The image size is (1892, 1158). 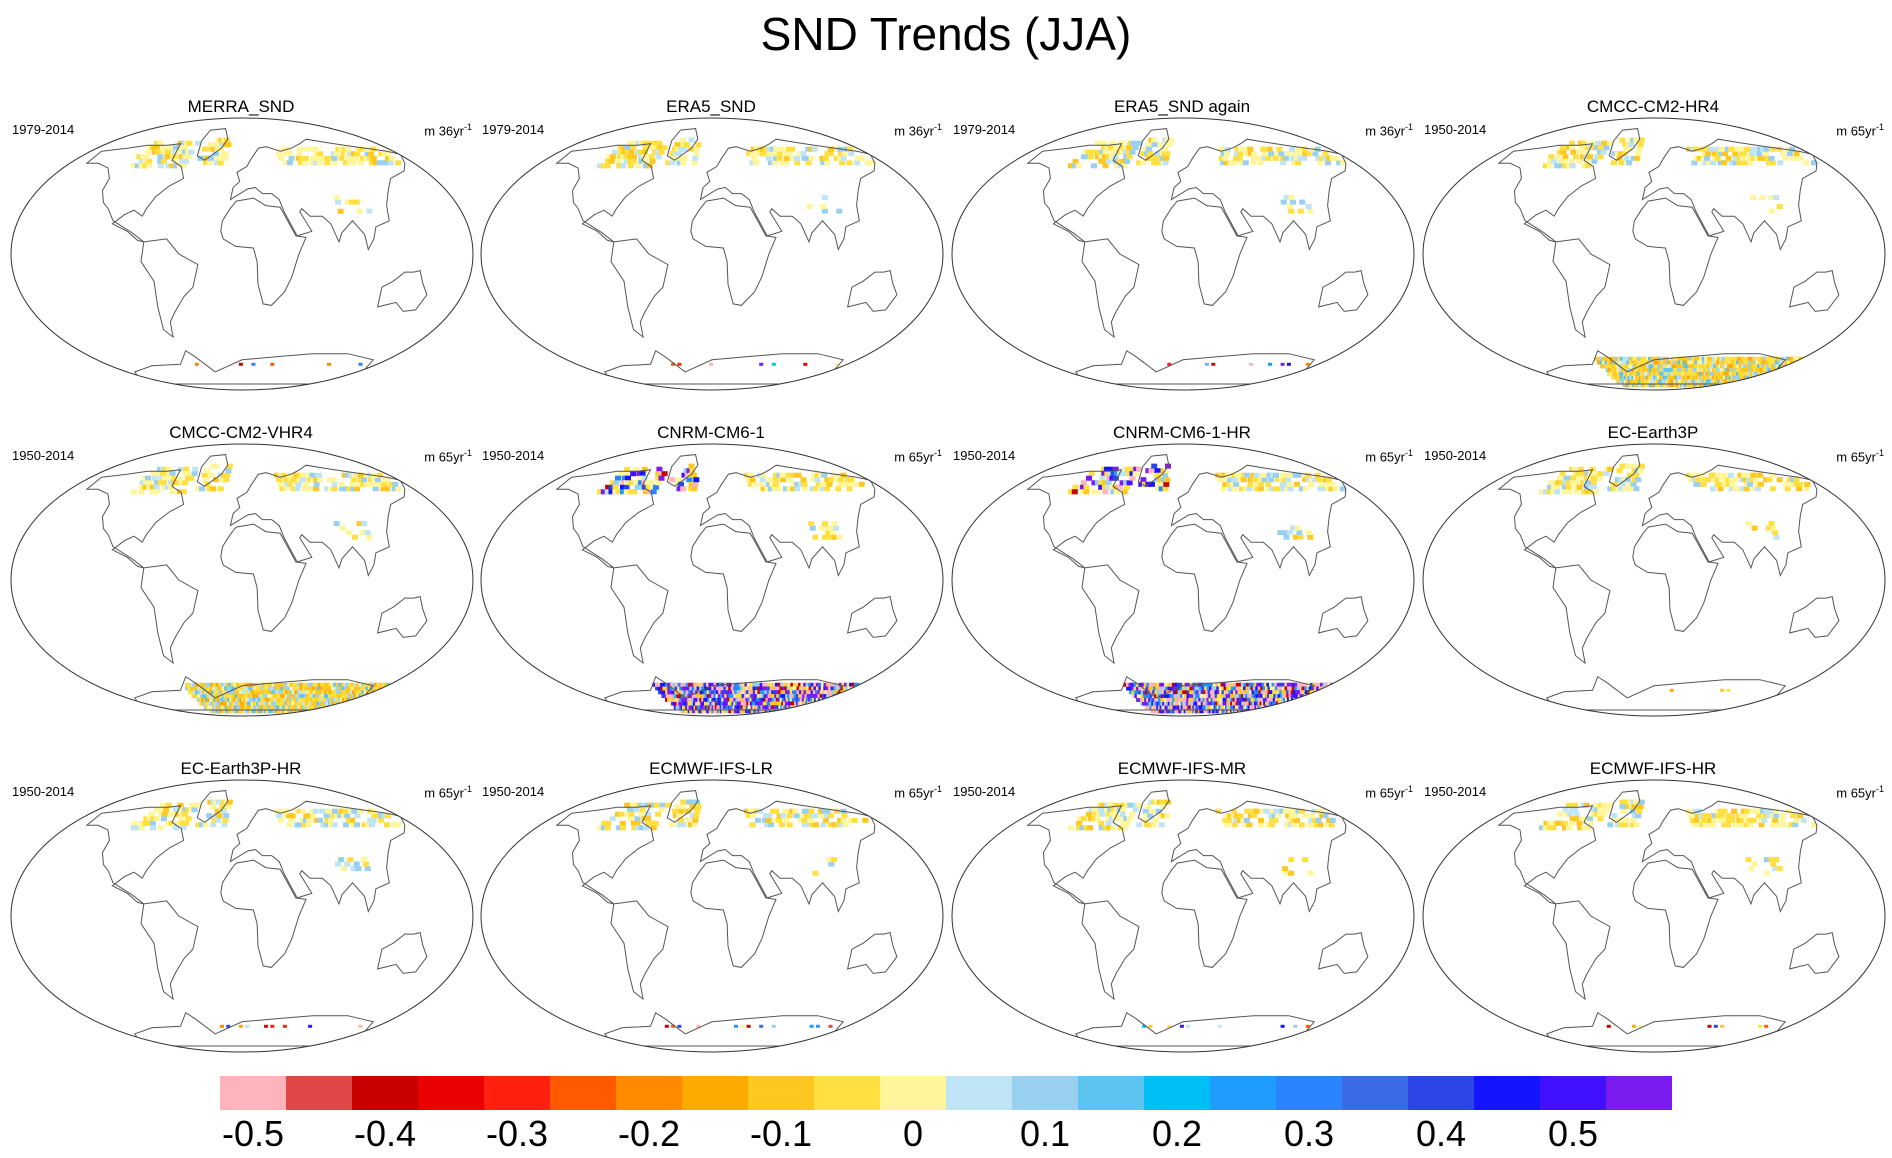 I want to click on coastline-greenland, so click(x=1624, y=144).